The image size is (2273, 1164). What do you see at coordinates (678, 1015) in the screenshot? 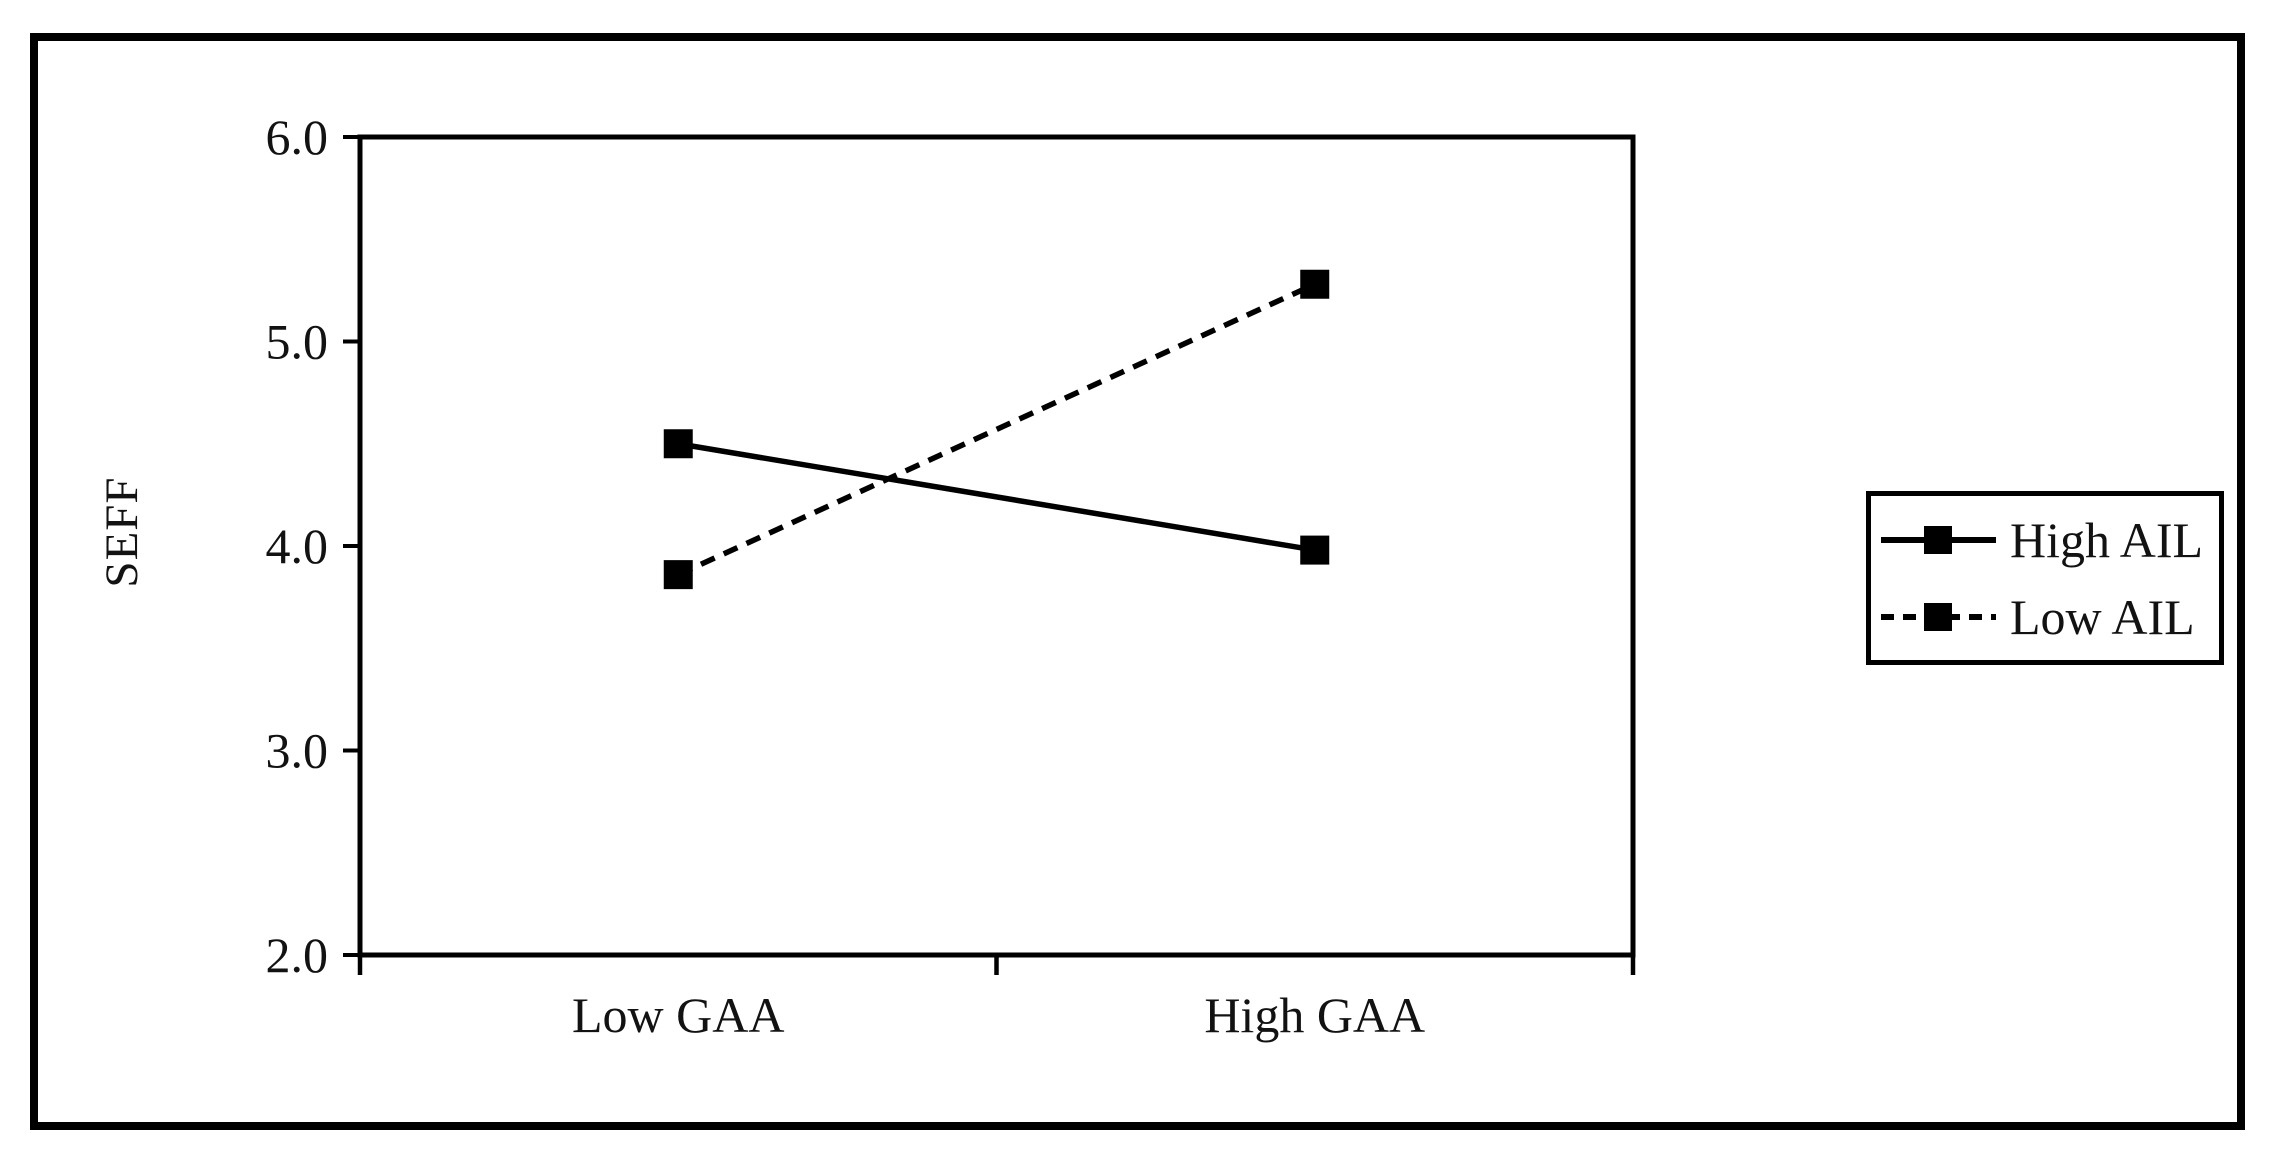
I see `x-category-label-low-gaa: Low GAA` at bounding box center [678, 1015].